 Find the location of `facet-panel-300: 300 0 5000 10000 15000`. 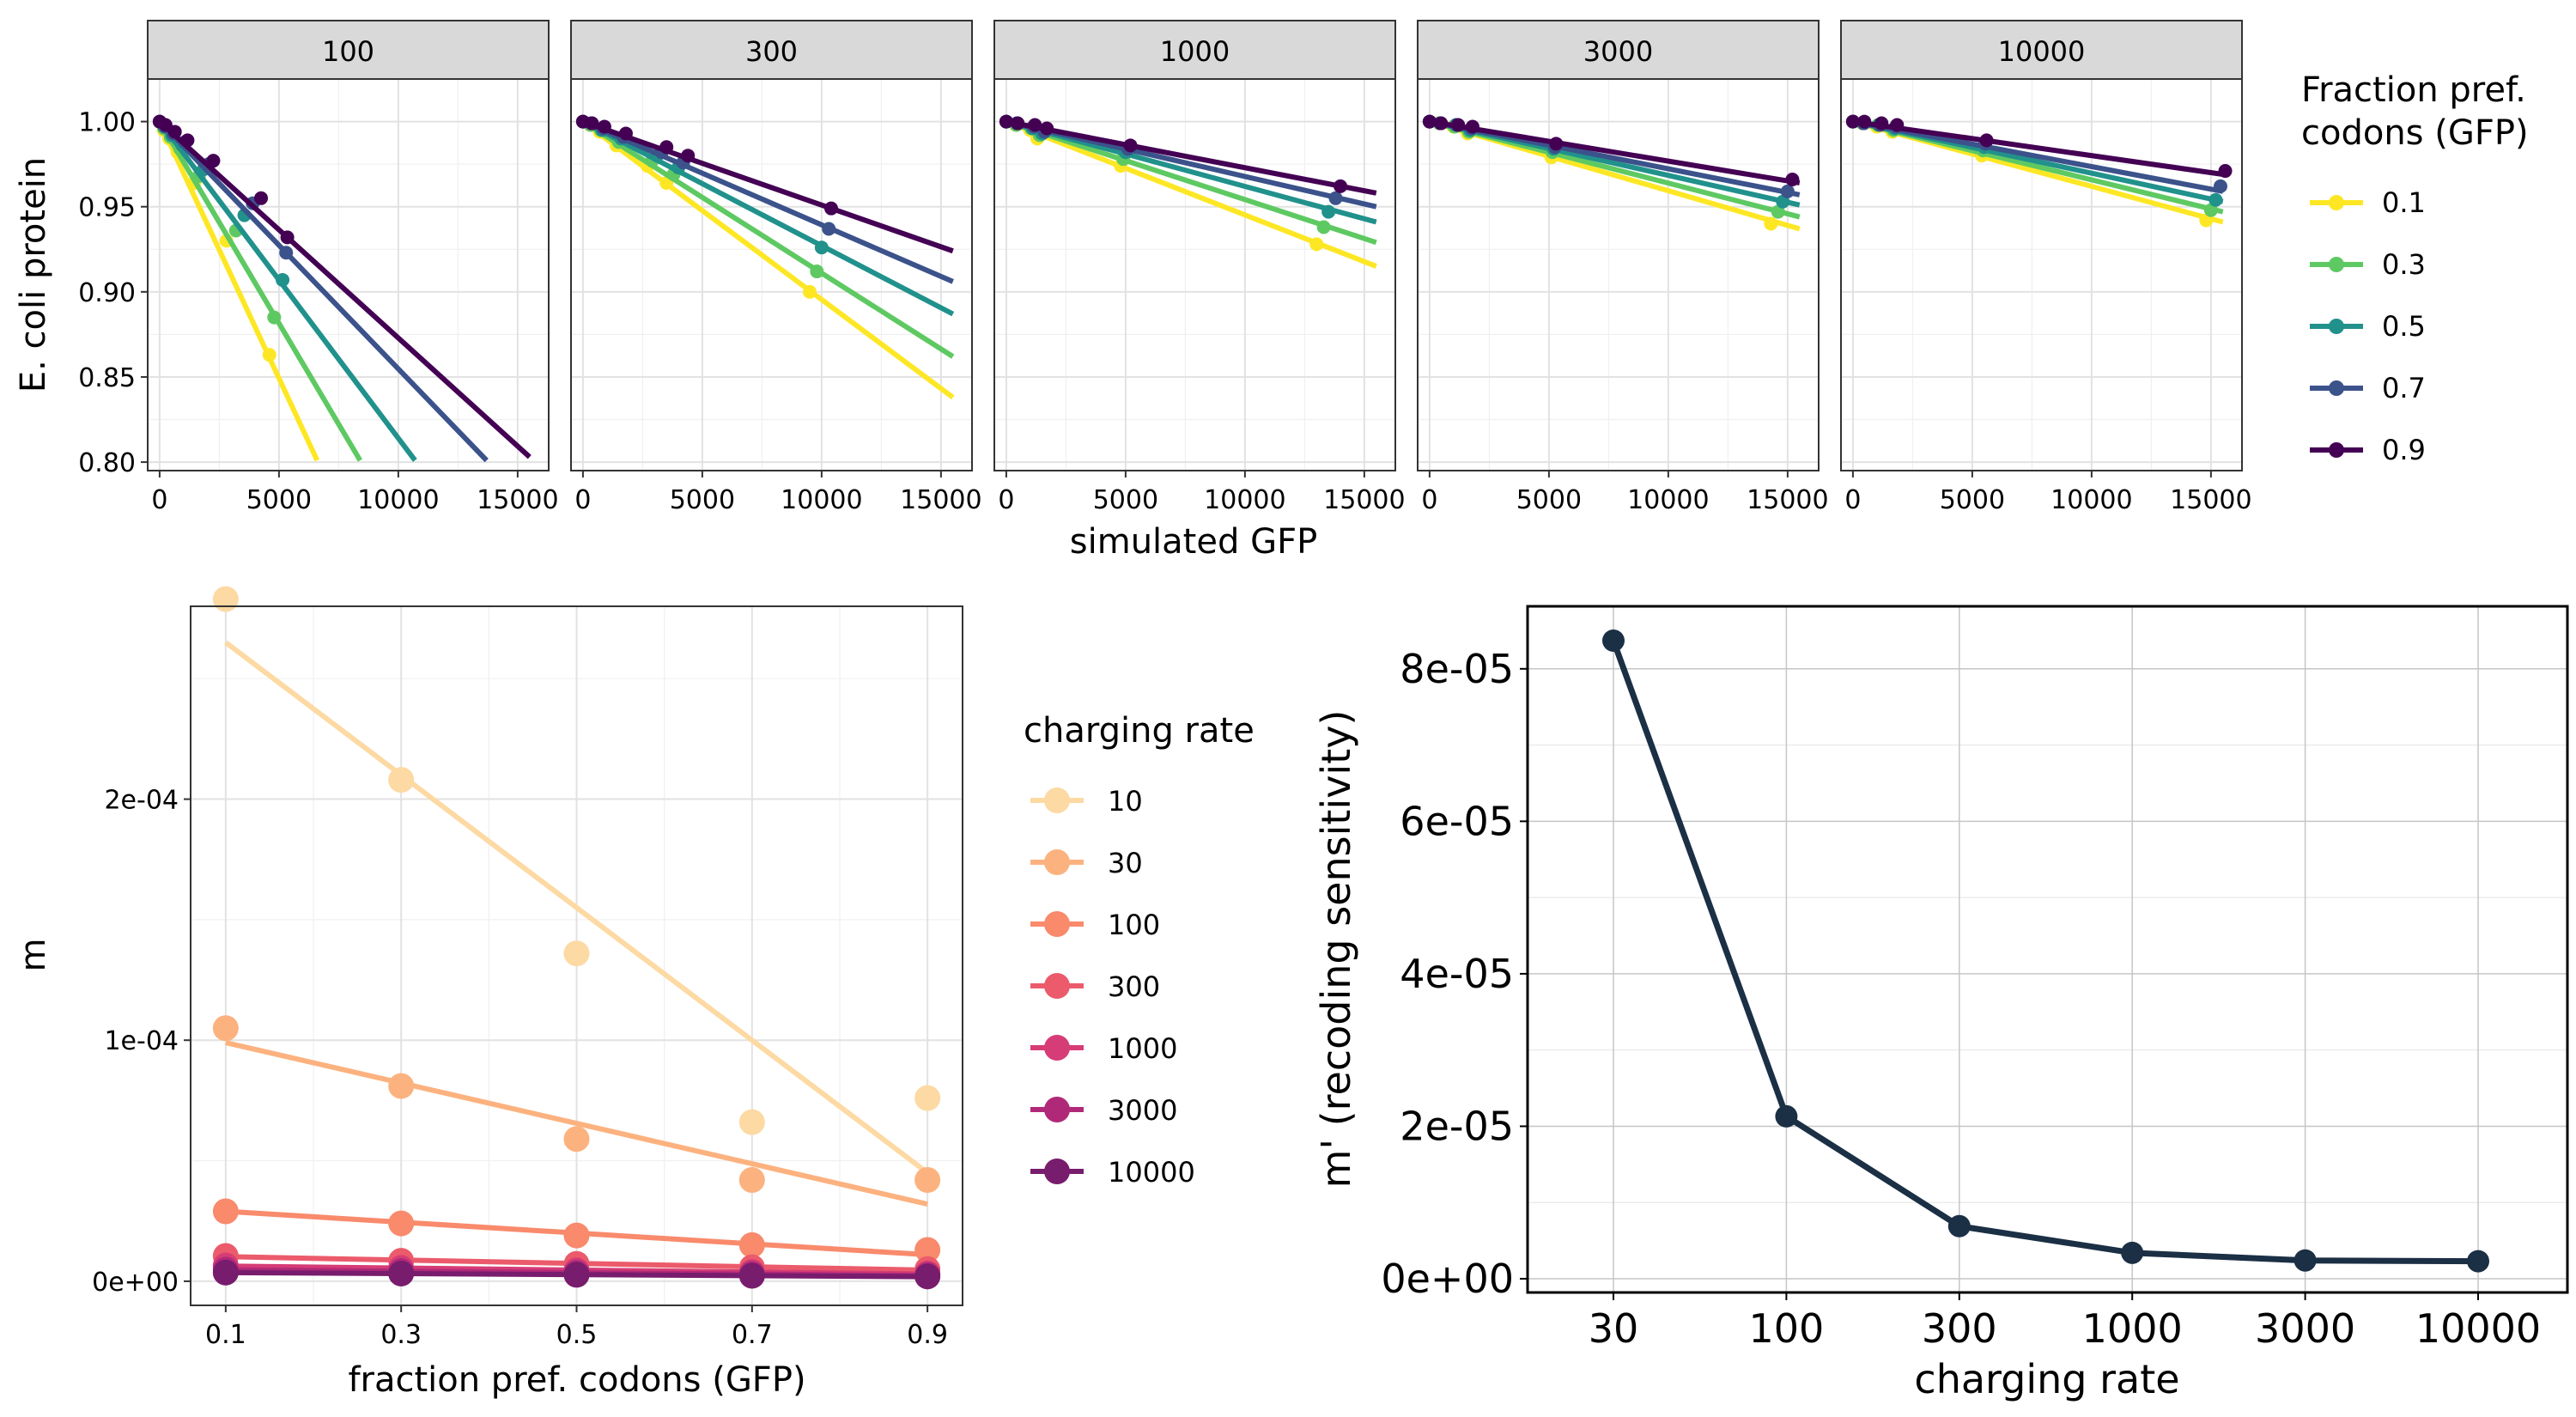

facet-panel-300: 300 0 5000 10000 15000 is located at coordinates (776, 267).